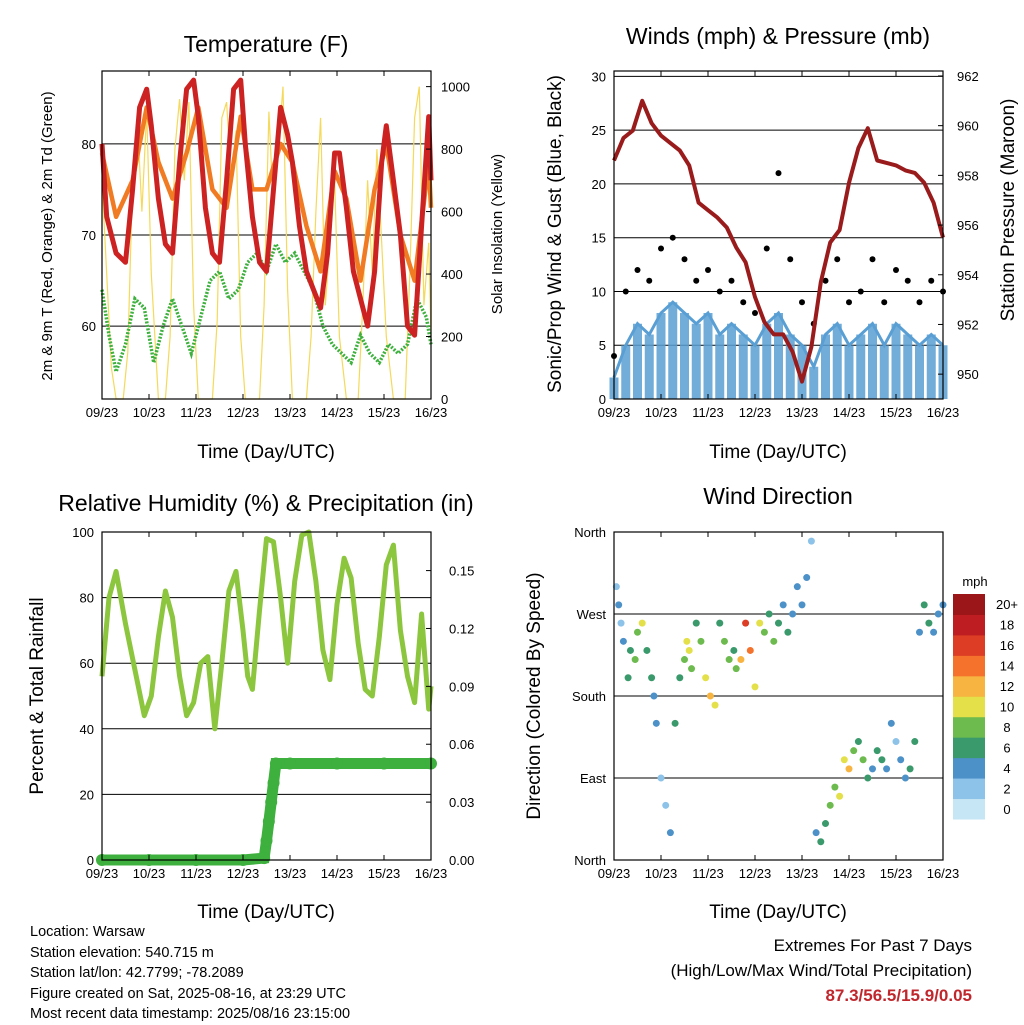  Describe the element at coordinates (1006, 727) in the screenshot. I see `colorbar-label: 8` at that location.